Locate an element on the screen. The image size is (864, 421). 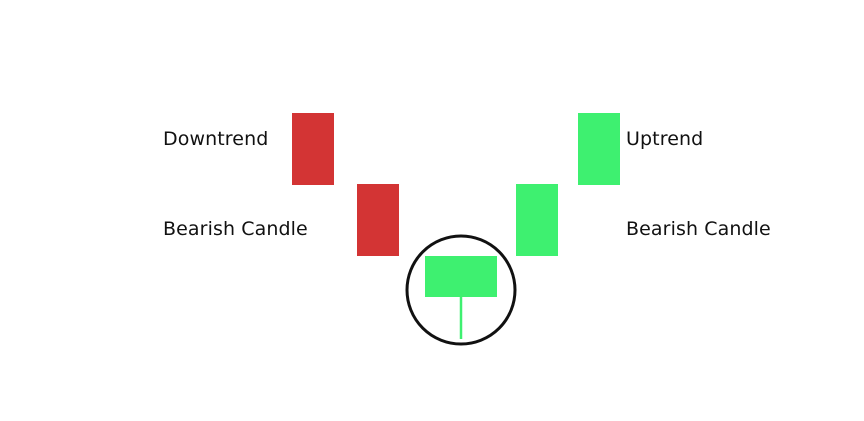
right-bearish-candle-label: Bearish Candle is located at coordinates (698, 229).